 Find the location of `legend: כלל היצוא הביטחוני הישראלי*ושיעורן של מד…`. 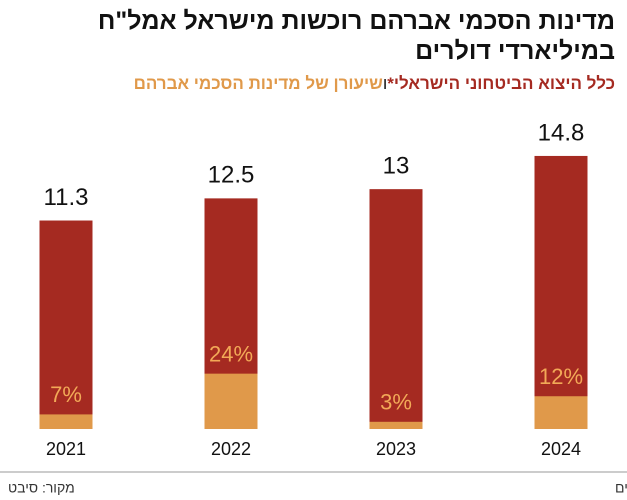

legend: כלל היצוא הביטחוני הישראלי*ושיעורן של מד… is located at coordinates (312, 84).